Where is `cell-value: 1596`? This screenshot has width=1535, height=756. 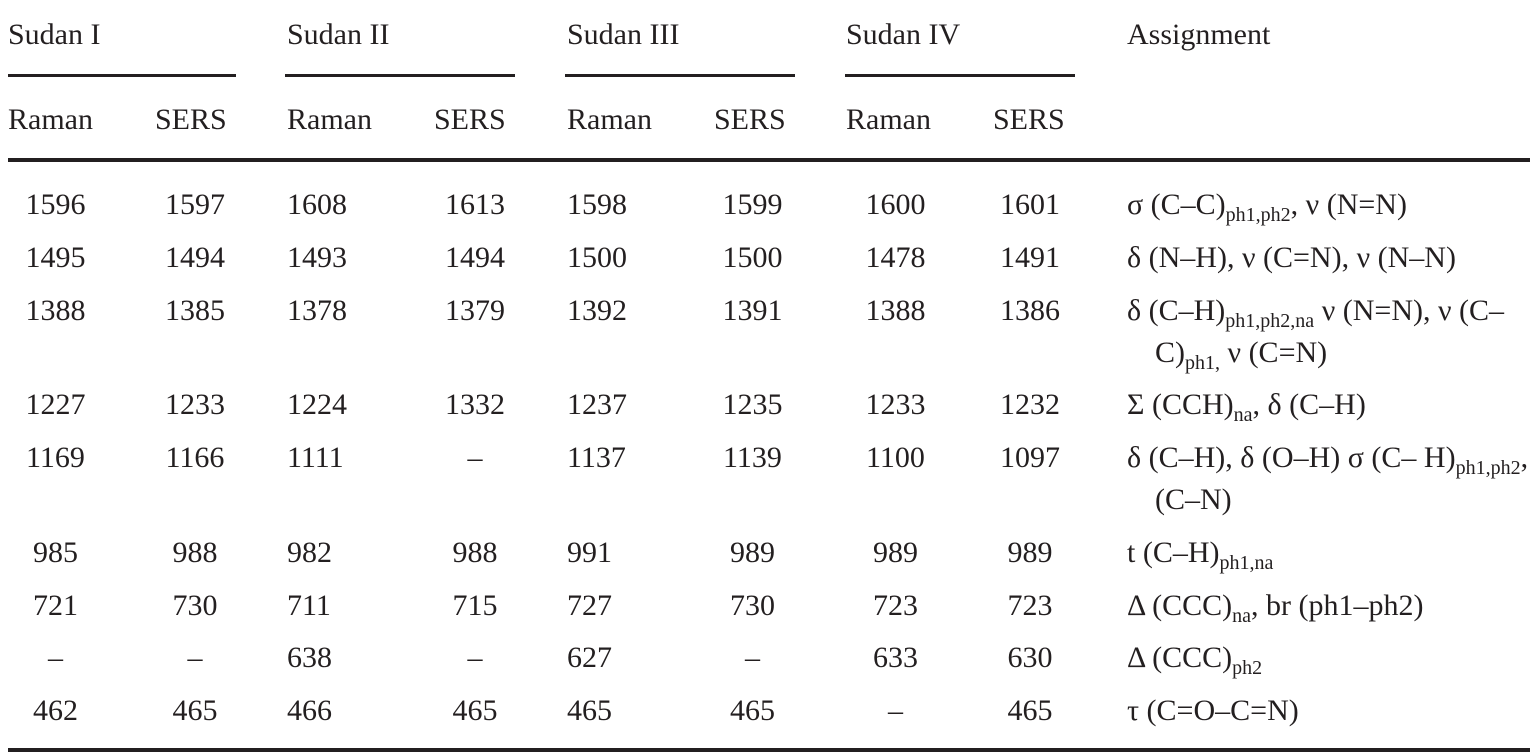 cell-value: 1596 is located at coordinates (55, 204).